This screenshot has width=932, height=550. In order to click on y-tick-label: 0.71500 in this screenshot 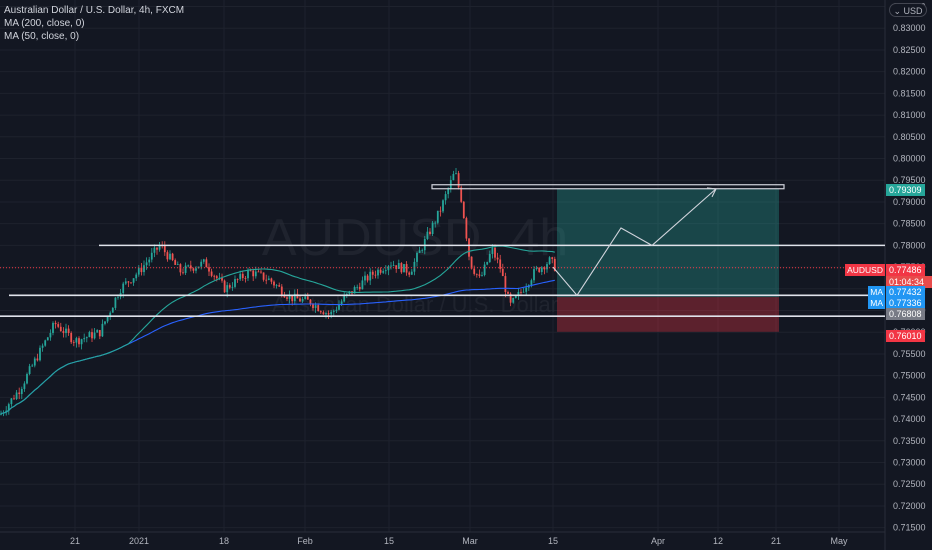, I will do `click(909, 528)`.